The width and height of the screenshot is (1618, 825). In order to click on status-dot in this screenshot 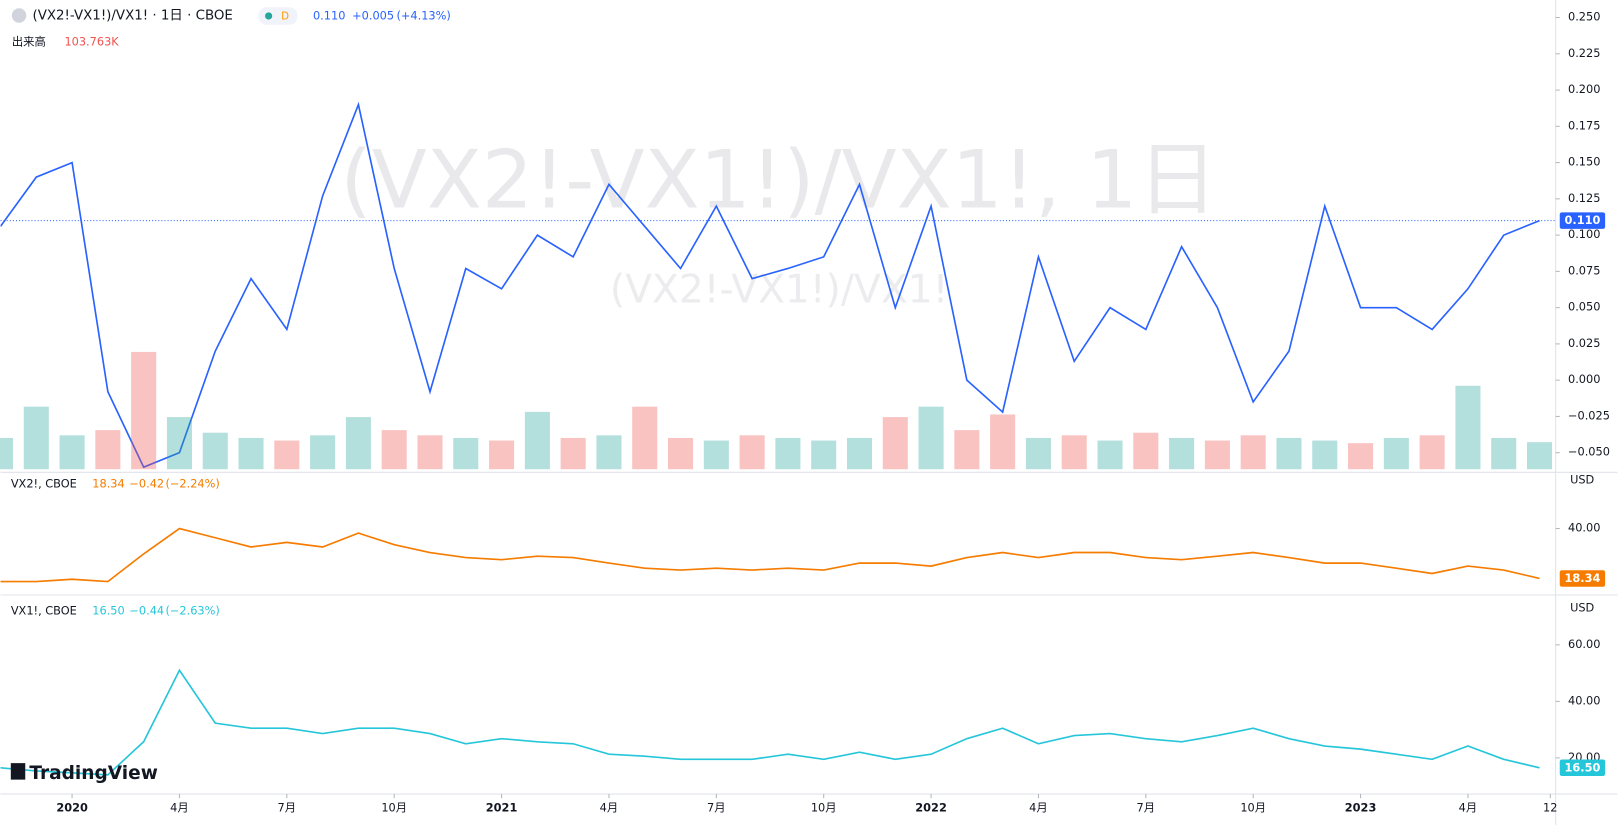, I will do `click(269, 16)`.